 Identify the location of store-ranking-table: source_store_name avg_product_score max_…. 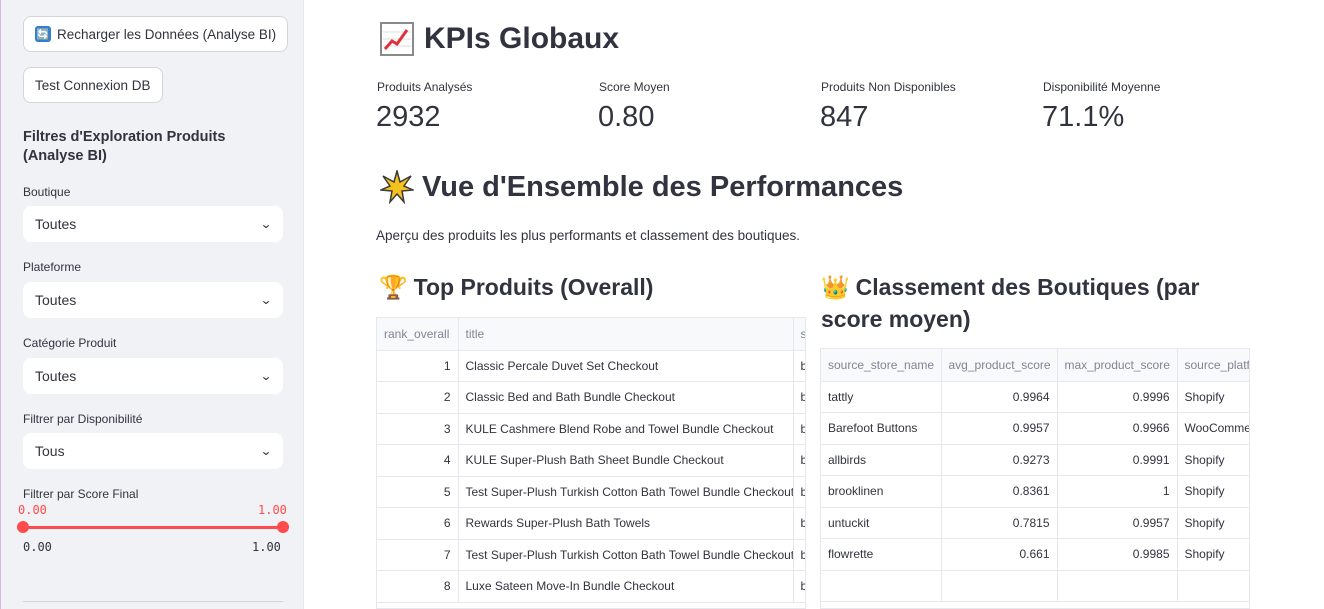
(1035, 478).